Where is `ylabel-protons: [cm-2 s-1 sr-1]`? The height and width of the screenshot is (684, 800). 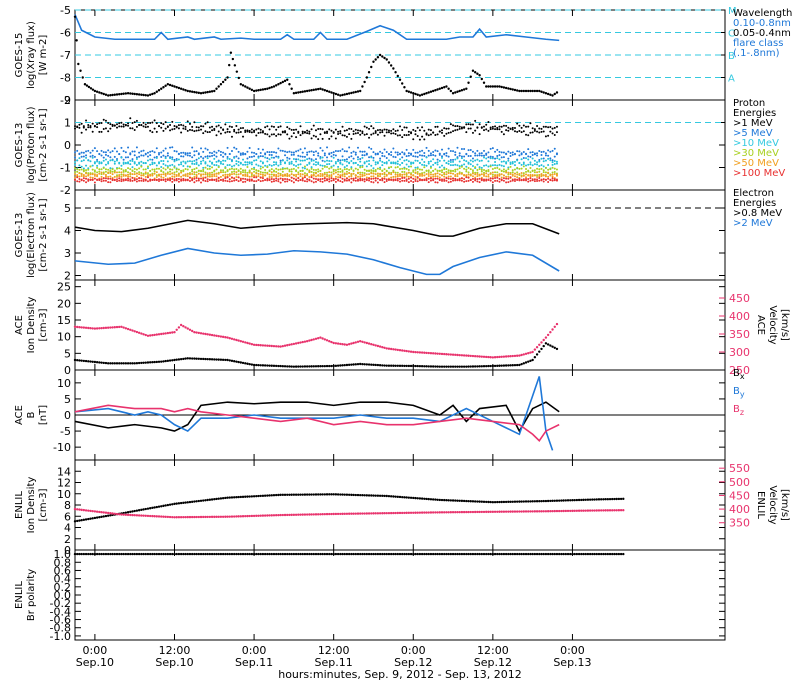
ylabel-protons: [cm-2 s-1 sr-1] is located at coordinates (43, 144).